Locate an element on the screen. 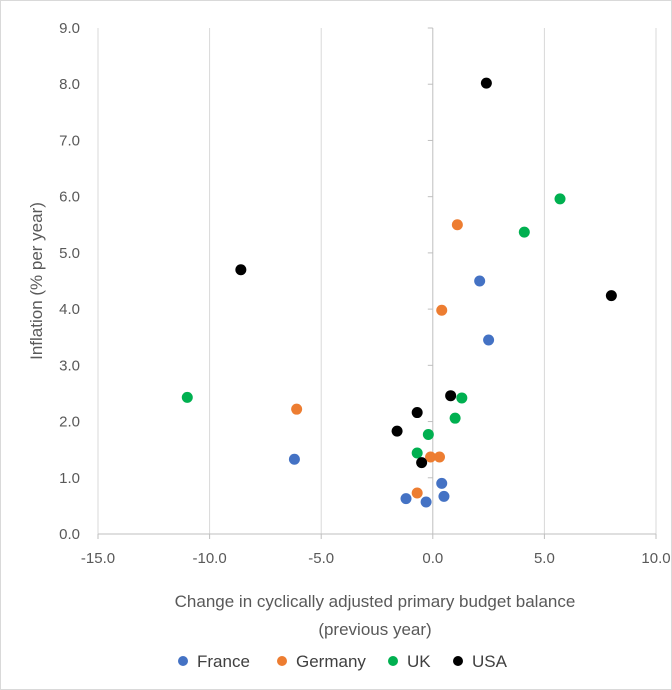 Image resolution: width=672 pixels, height=690 pixels. legend-label-uk: UK is located at coordinates (419, 661).